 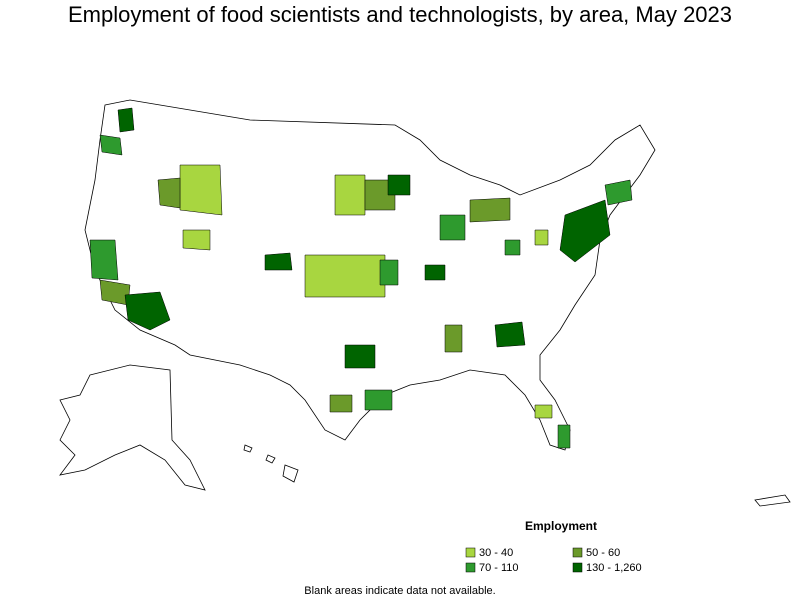 What do you see at coordinates (614, 568) in the screenshot?
I see `legend-label: 130 - 1,260` at bounding box center [614, 568].